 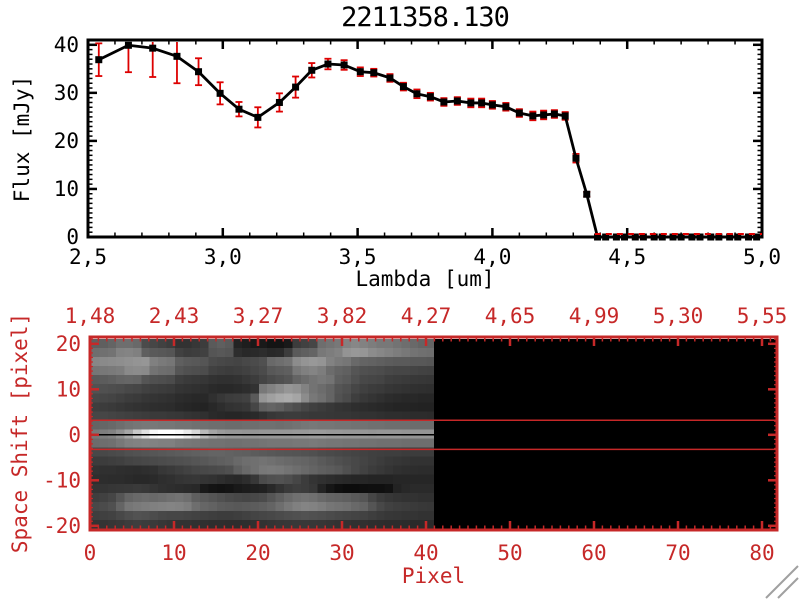 What do you see at coordinates (263, 434) in the screenshot?
I see `spectral-image` at bounding box center [263, 434].